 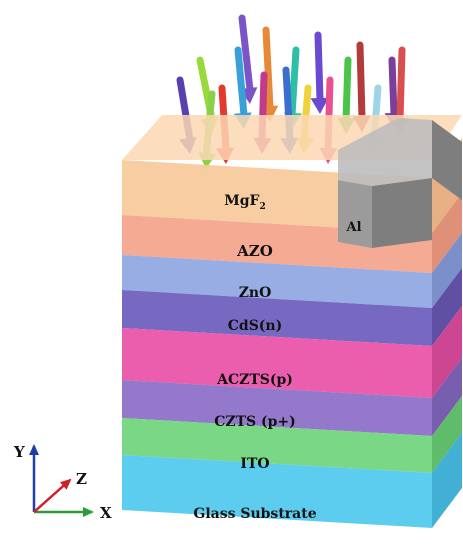 I want to click on light-ray-arrow, so click(x=319, y=72).